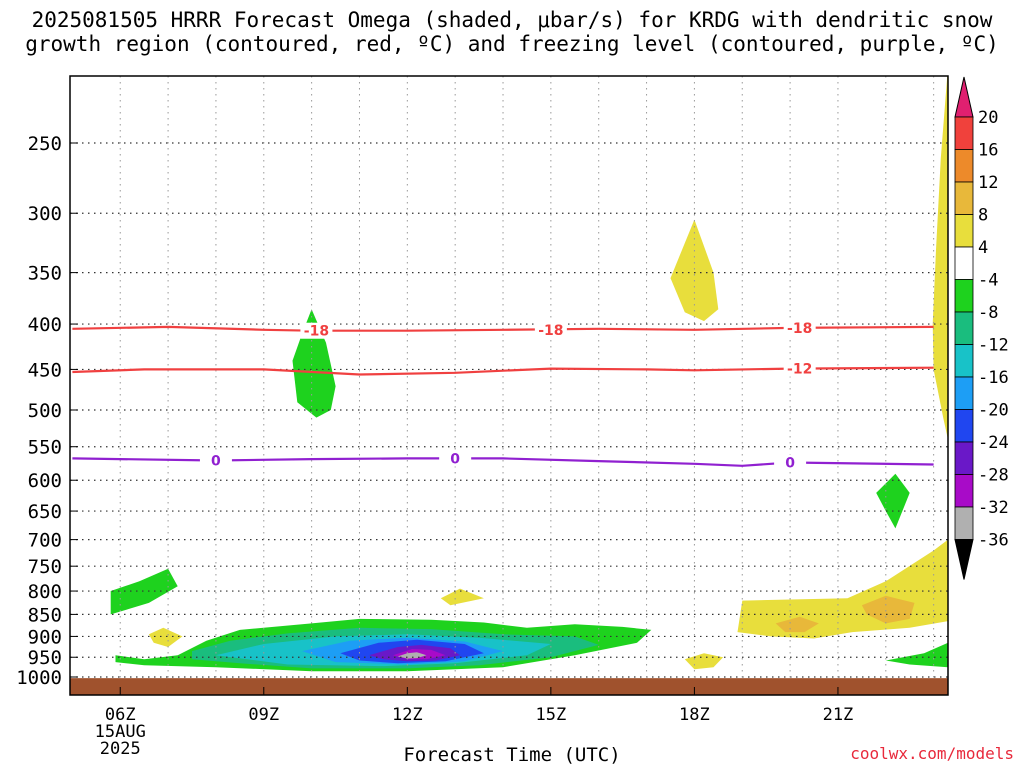 The image size is (1024, 768). Describe the element at coordinates (45, 567) in the screenshot. I see `y-tick-label: 750` at that location.